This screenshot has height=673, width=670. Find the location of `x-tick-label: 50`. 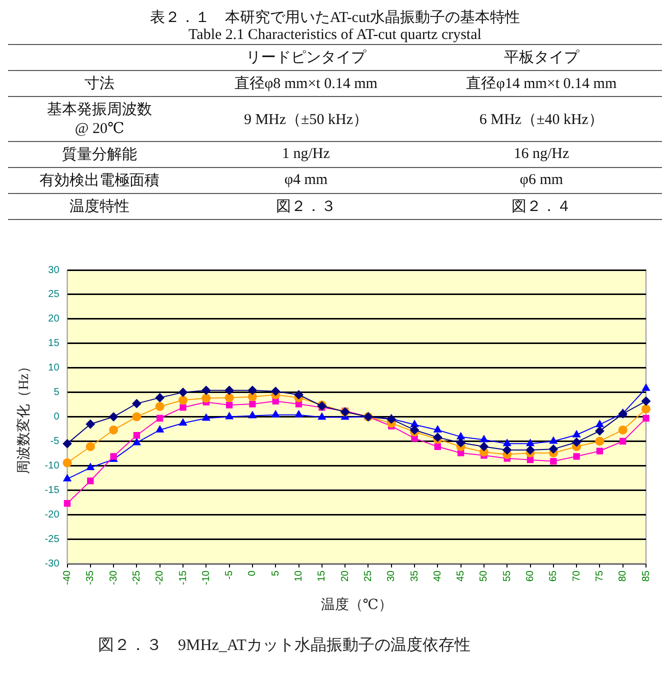

x-tick-label: 50 is located at coordinates (484, 576).